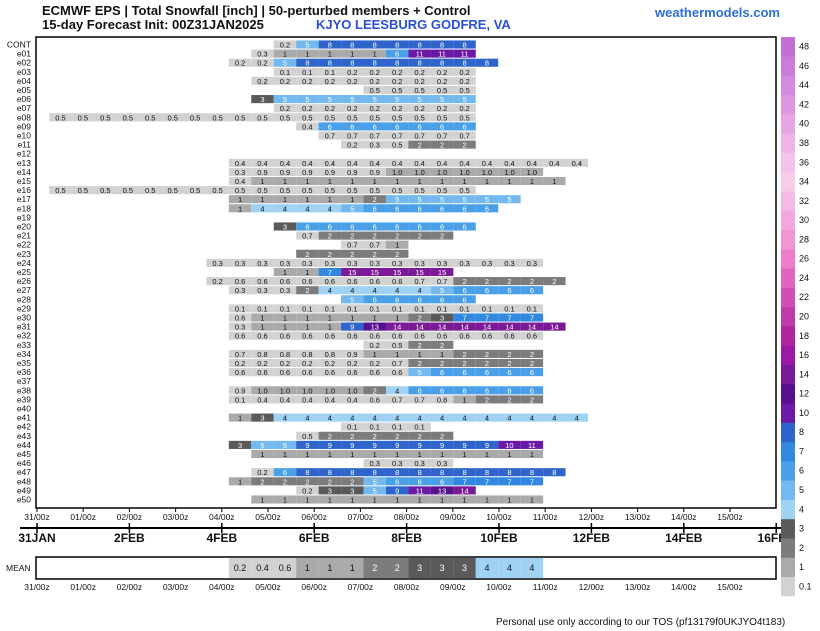 The image size is (820, 631). What do you see at coordinates (419, 399) in the screenshot?
I see `cell-label-e39-8: 0.7` at bounding box center [419, 399].